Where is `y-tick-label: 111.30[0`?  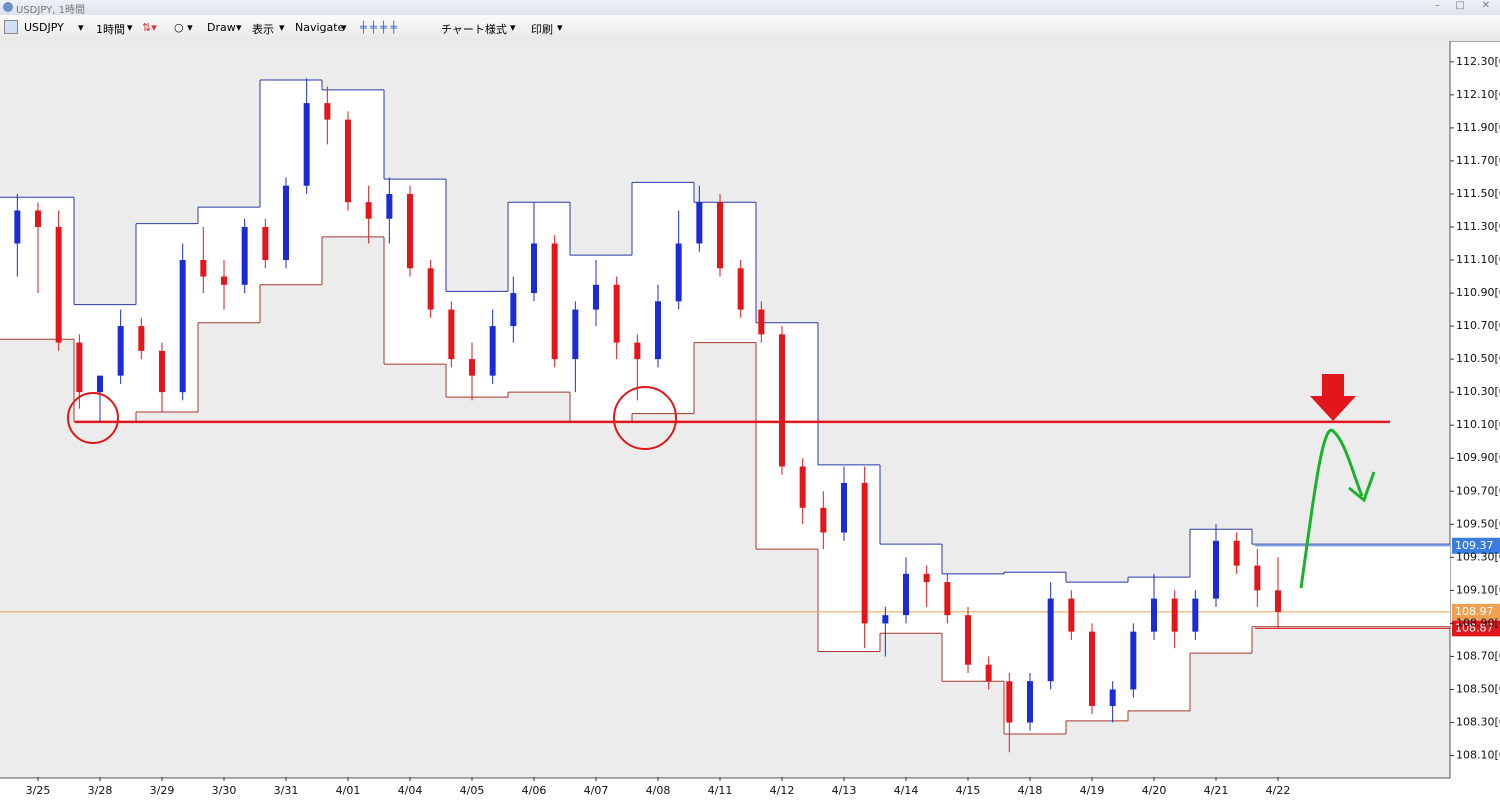 y-tick-label: 111.30[0 is located at coordinates (1478, 226).